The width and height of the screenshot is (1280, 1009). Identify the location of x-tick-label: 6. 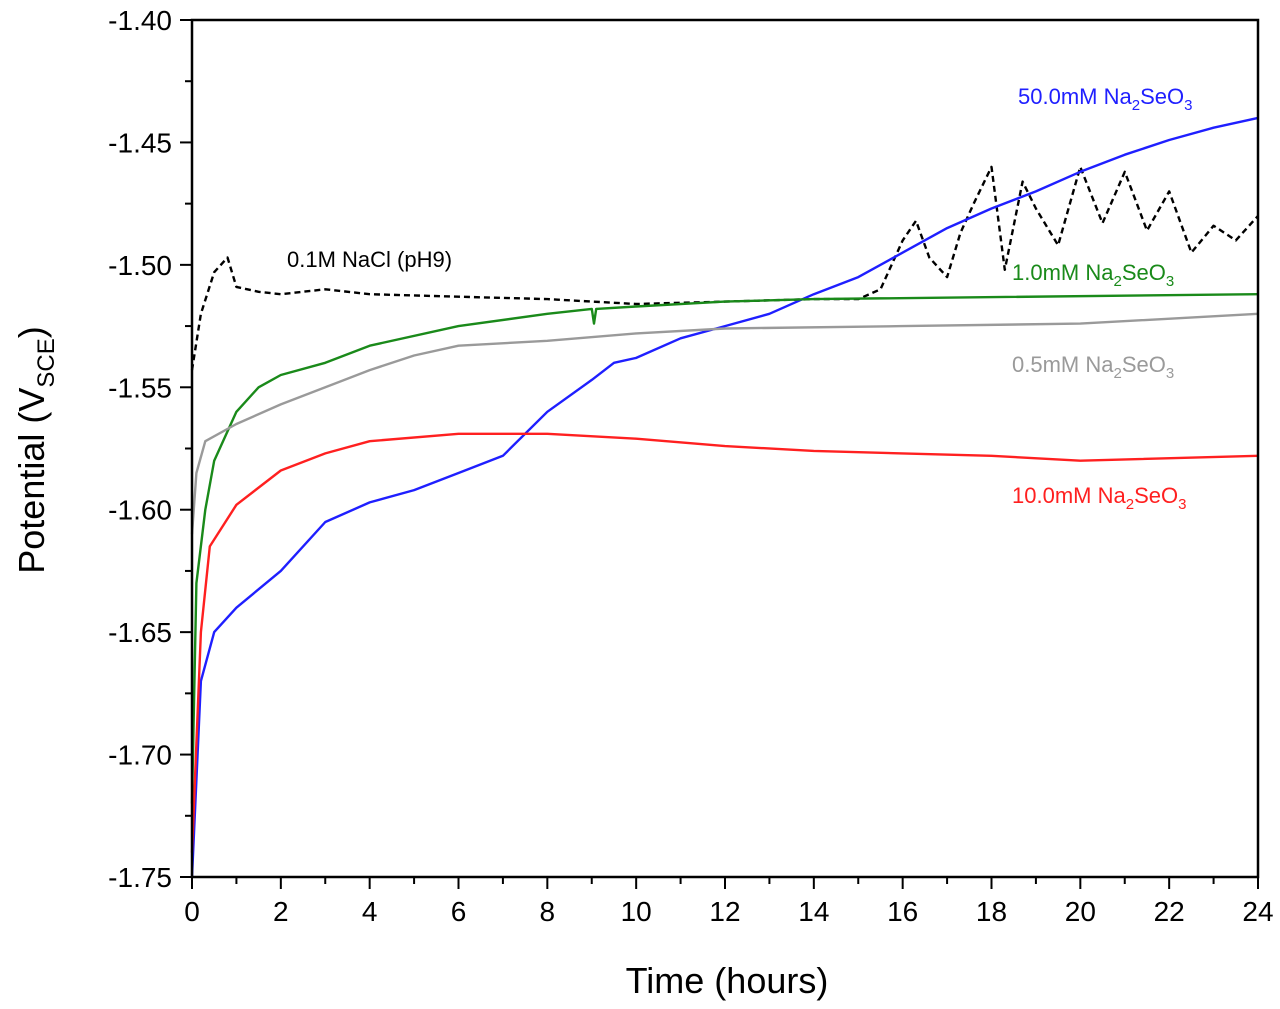
(459, 911).